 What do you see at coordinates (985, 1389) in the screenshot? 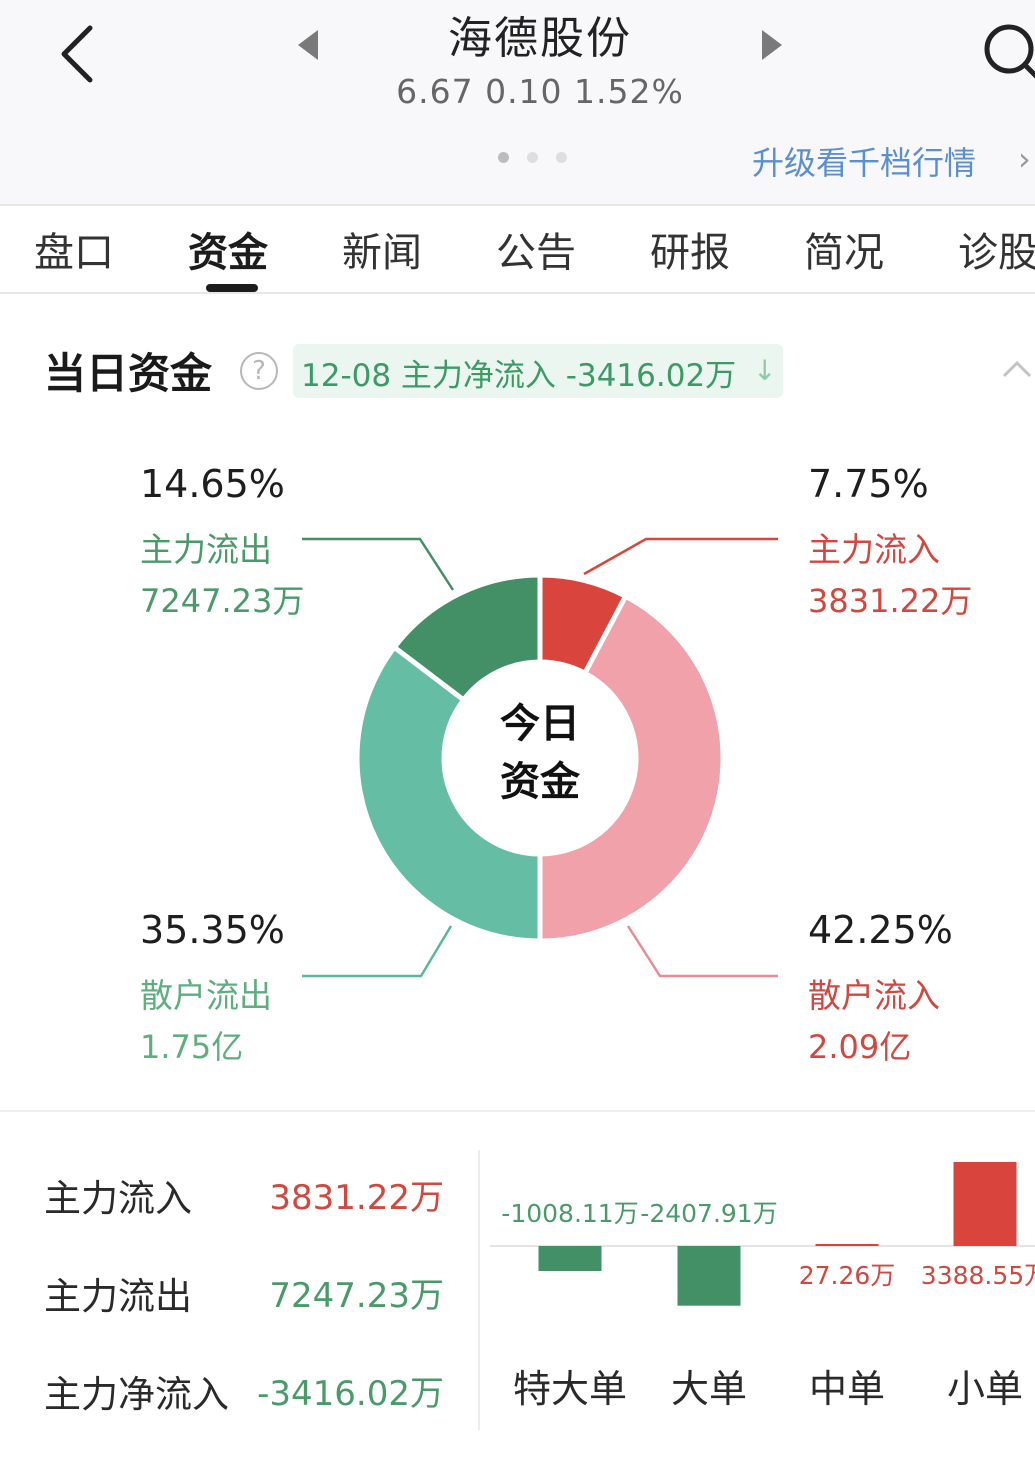
I see `bar-category-label: 小单` at bounding box center [985, 1389].